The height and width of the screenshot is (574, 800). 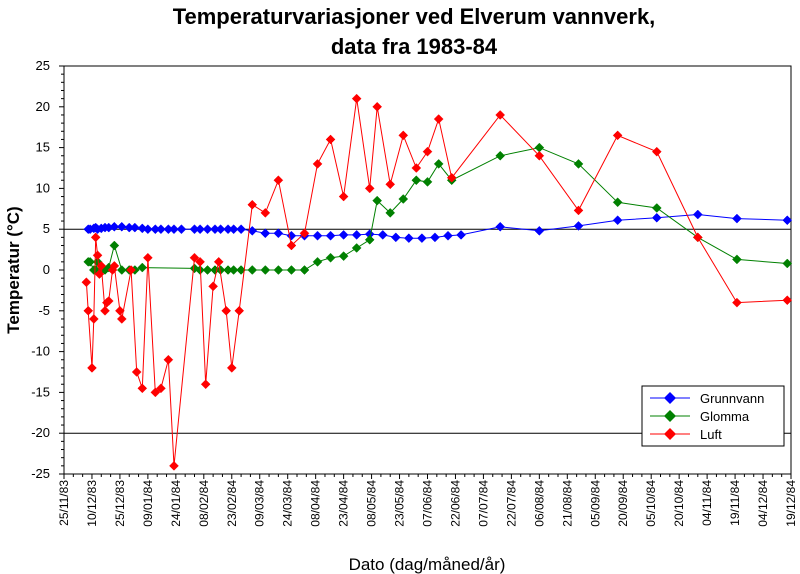 What do you see at coordinates (438, 226) in the screenshot?
I see `series-grunnvann` at bounding box center [438, 226].